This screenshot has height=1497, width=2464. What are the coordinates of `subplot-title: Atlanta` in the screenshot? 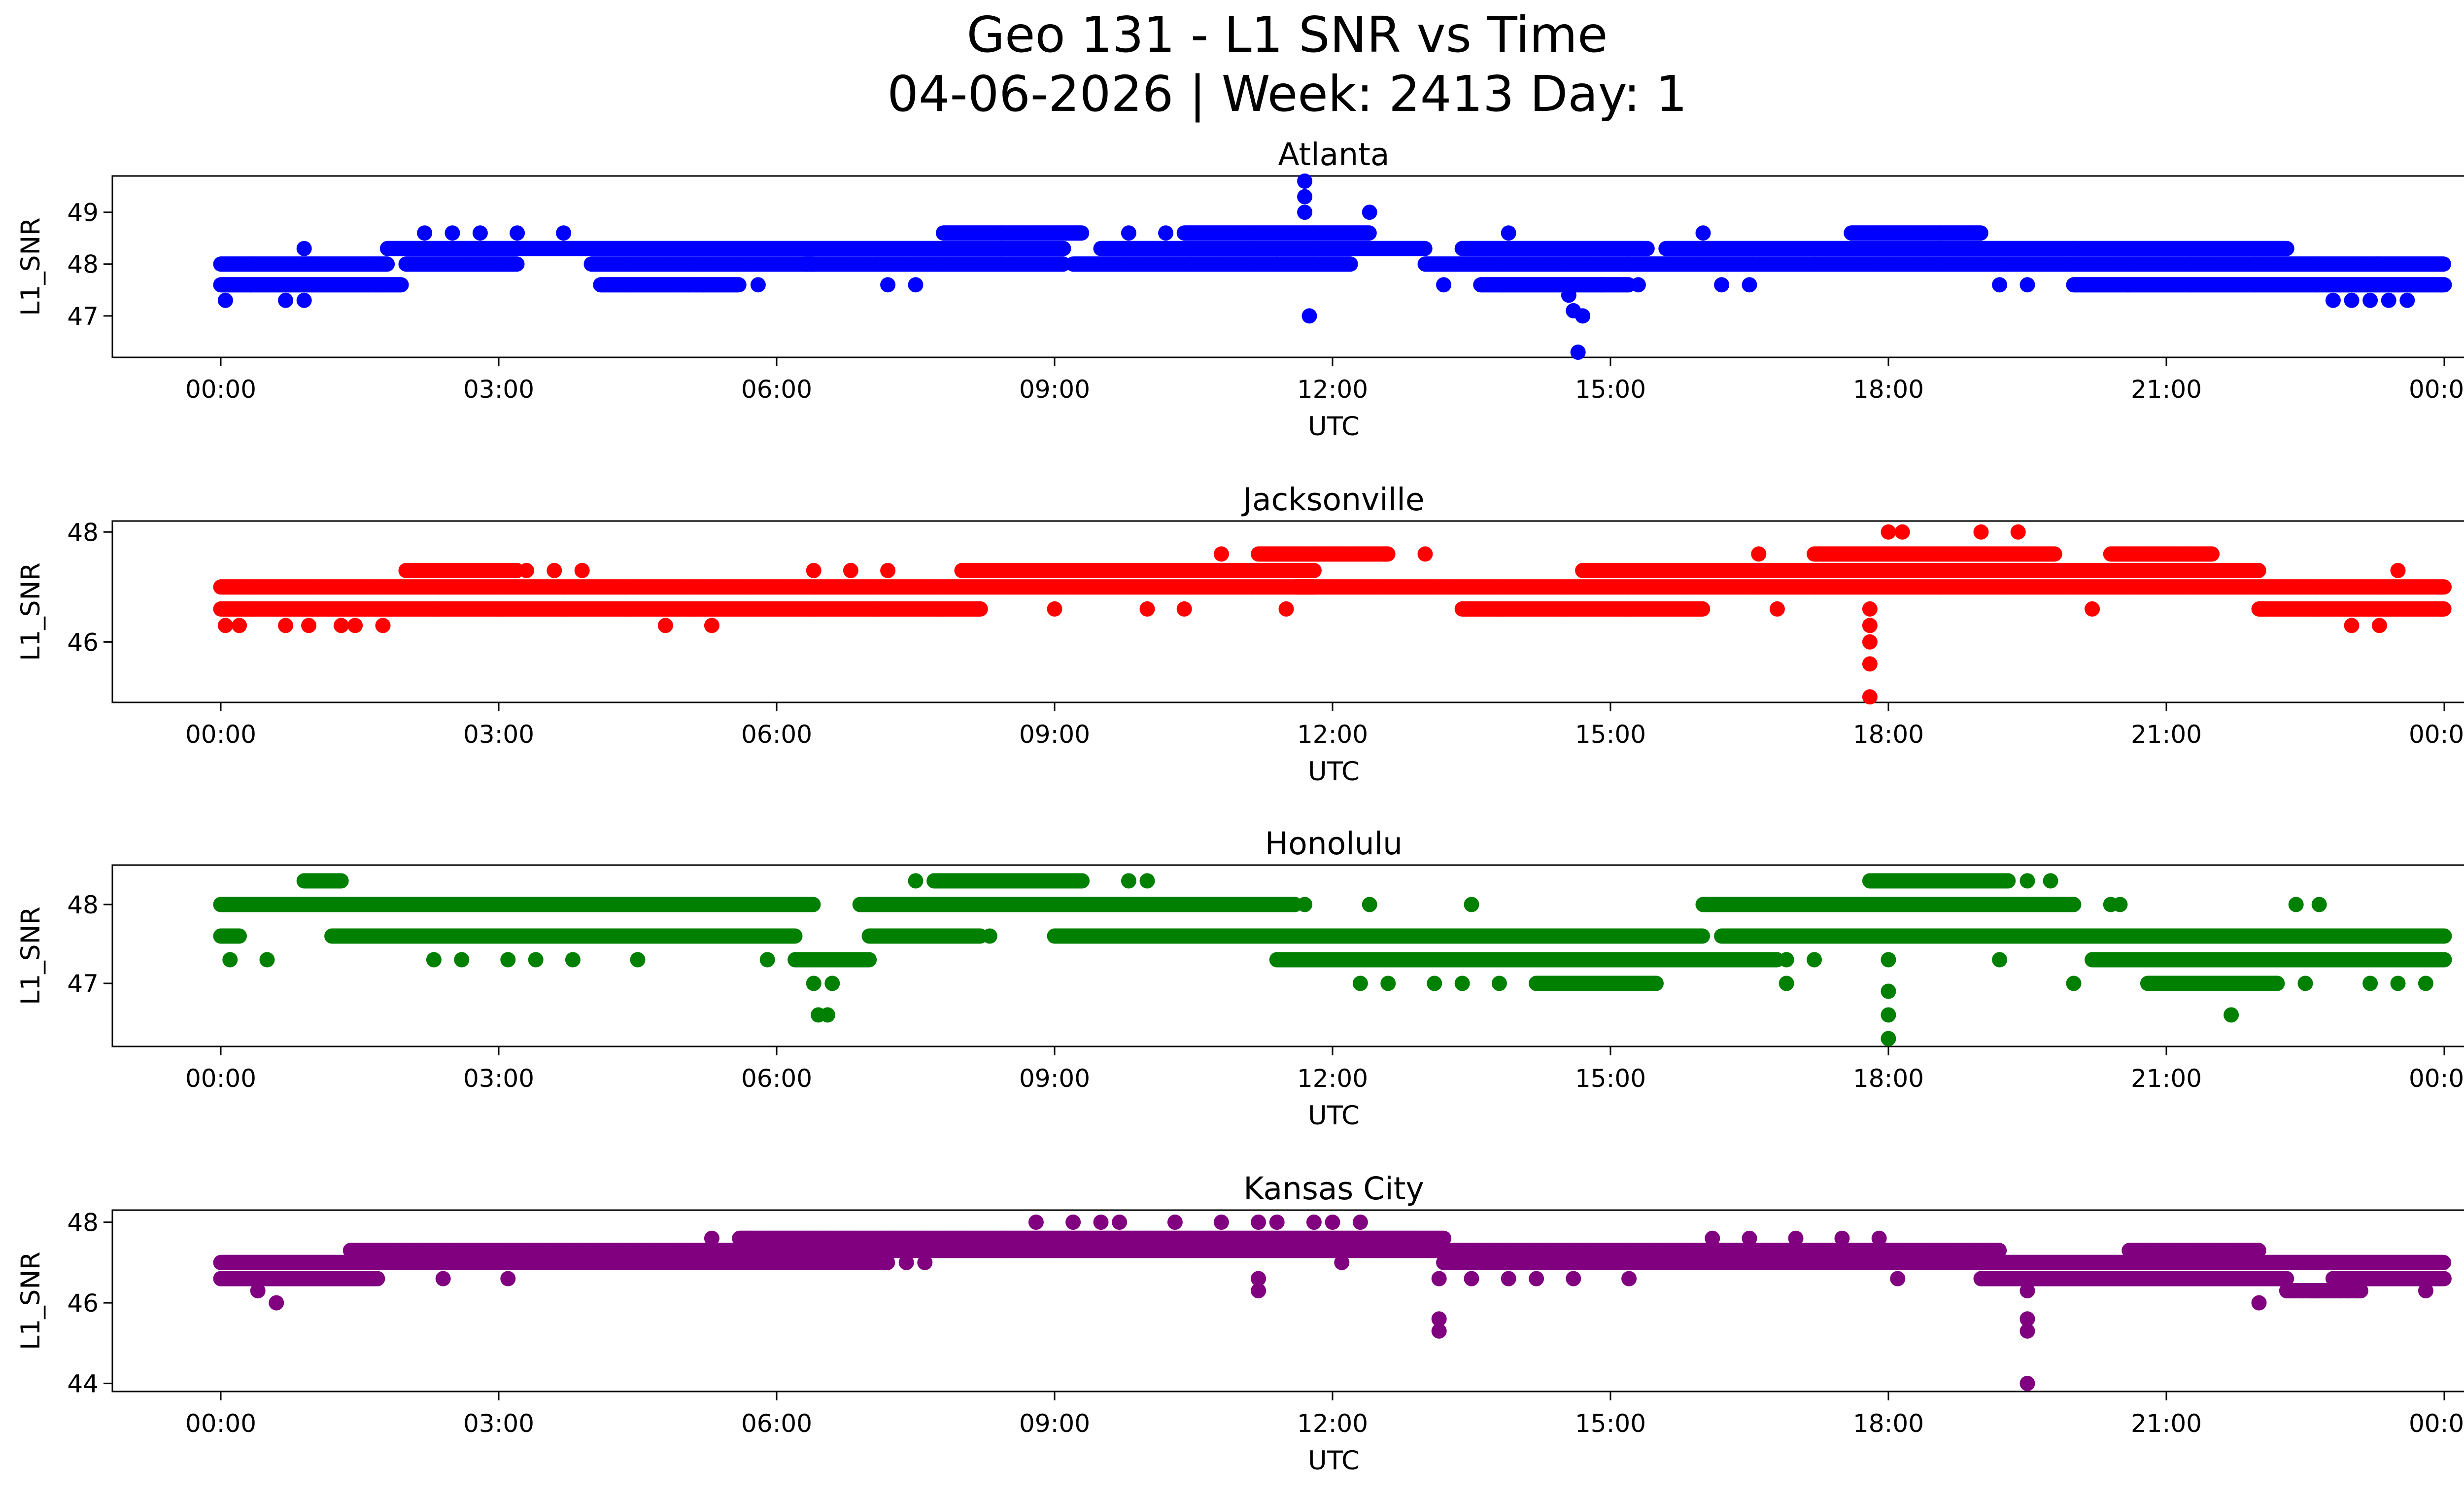 It's located at (1333, 155).